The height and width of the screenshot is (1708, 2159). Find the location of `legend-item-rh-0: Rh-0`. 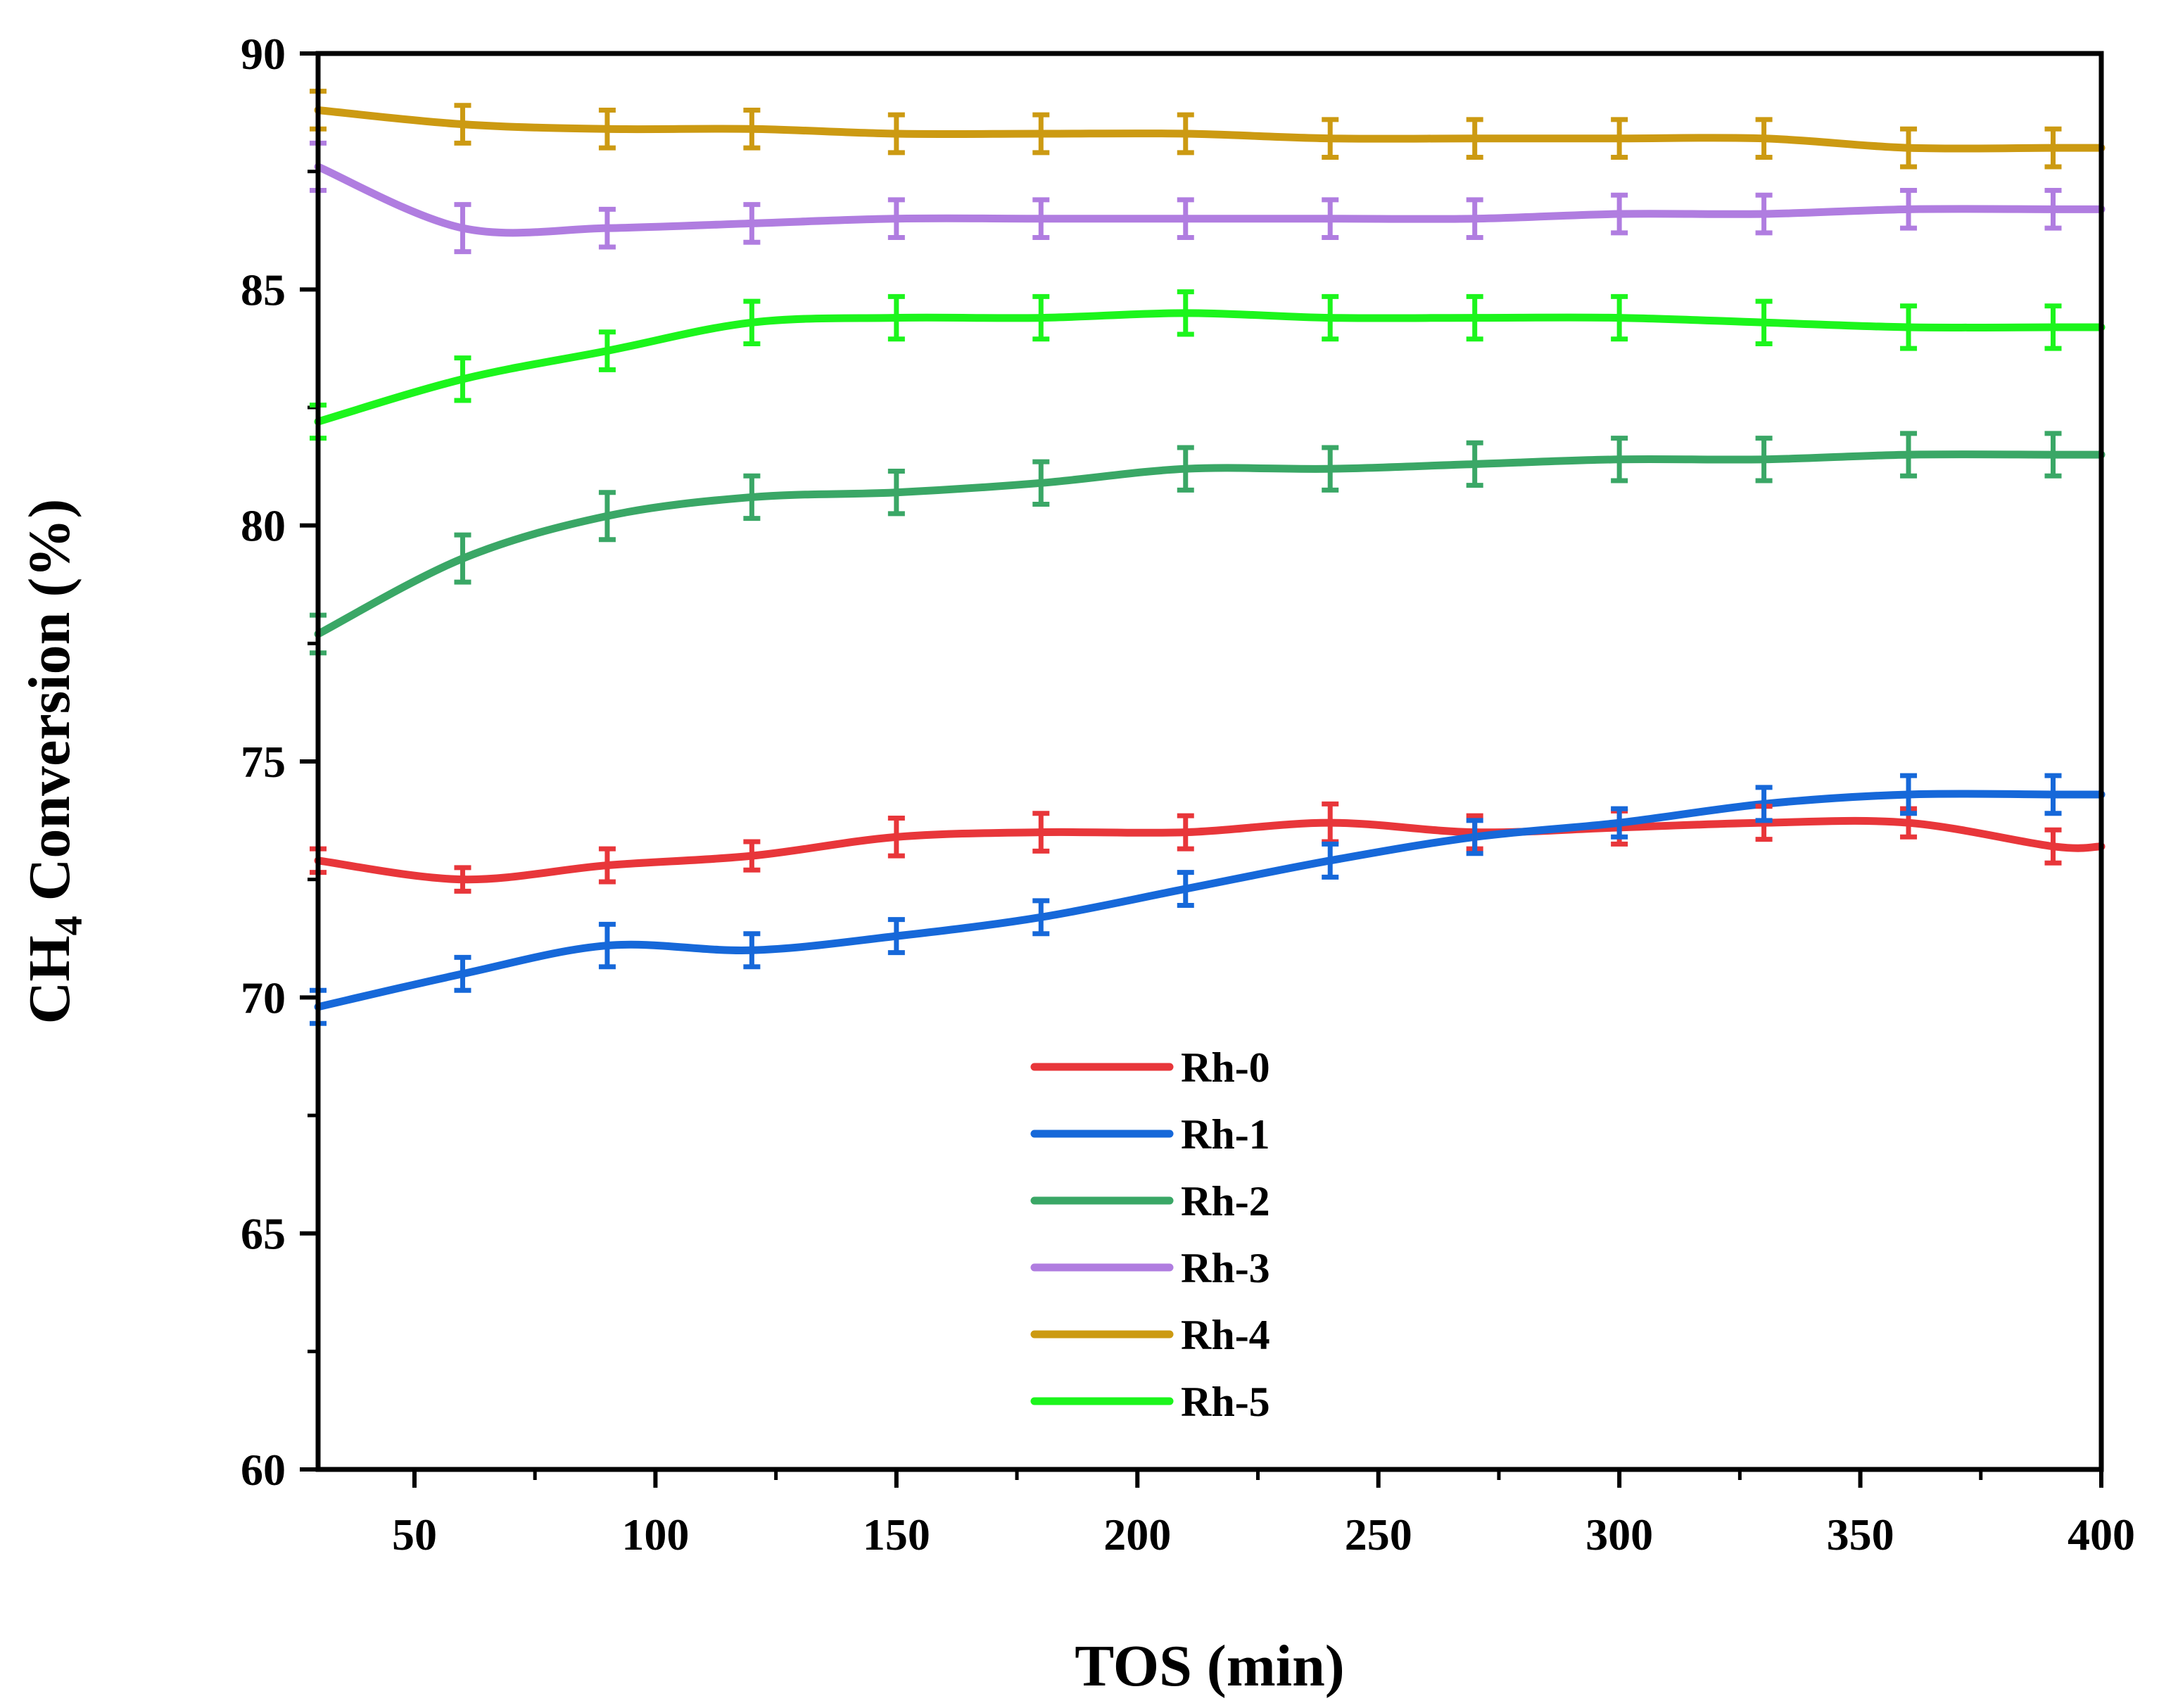

legend-item-rh-0: Rh-0 is located at coordinates (1150, 1067).